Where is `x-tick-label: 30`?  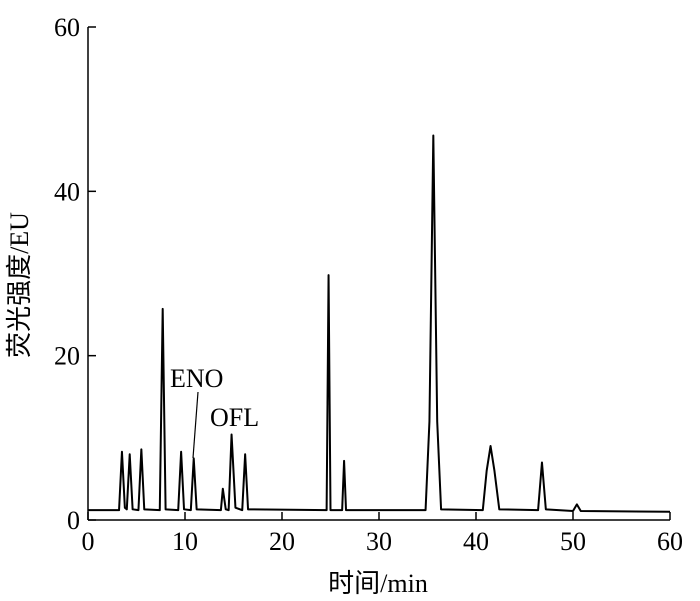
x-tick-label: 30 is located at coordinates (379, 541).